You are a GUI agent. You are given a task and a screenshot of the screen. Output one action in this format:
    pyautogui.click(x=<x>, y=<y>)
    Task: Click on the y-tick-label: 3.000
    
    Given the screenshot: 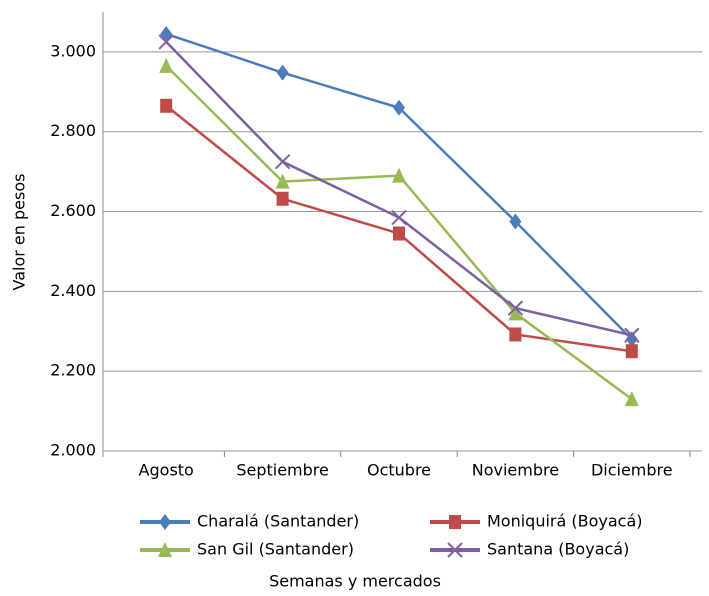 What is the action you would take?
    pyautogui.click(x=73, y=50)
    